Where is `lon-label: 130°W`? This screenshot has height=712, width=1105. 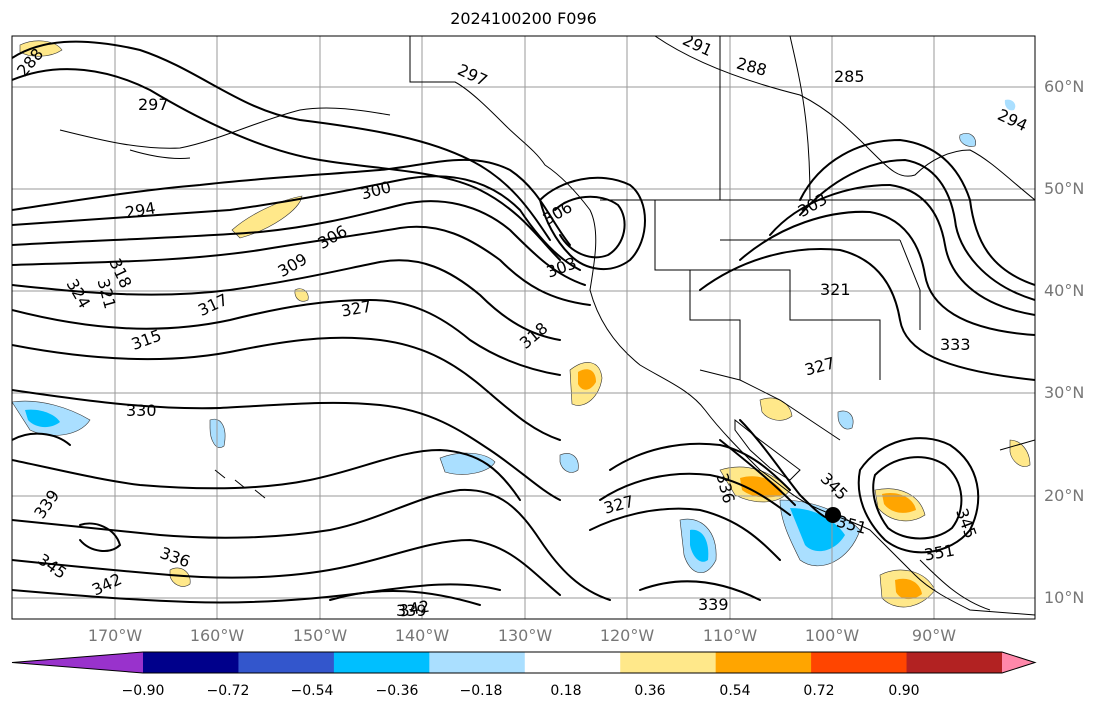
lon-label: 130°W is located at coordinates (525, 635).